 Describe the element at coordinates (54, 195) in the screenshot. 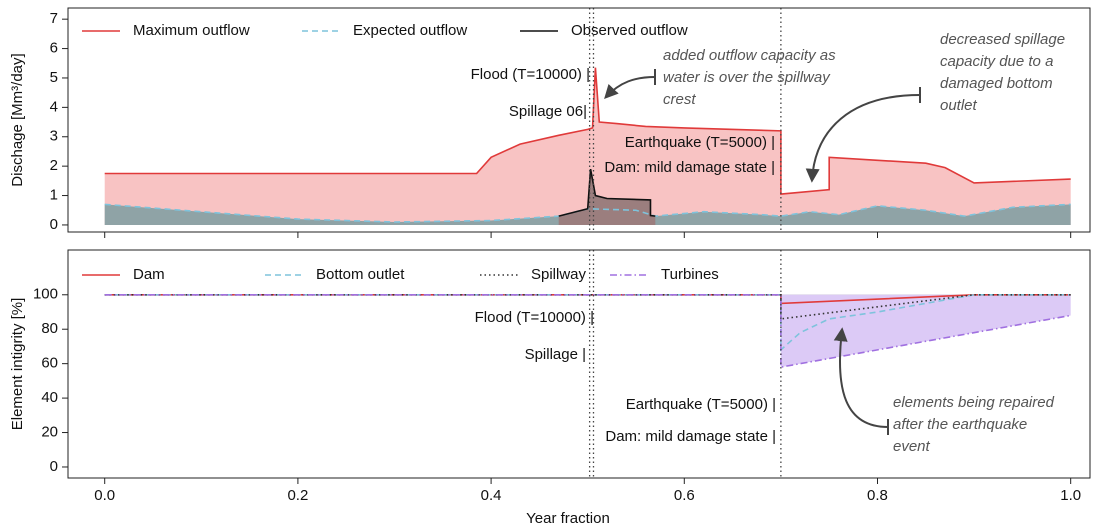

I see `y-tick-label: 1` at that location.